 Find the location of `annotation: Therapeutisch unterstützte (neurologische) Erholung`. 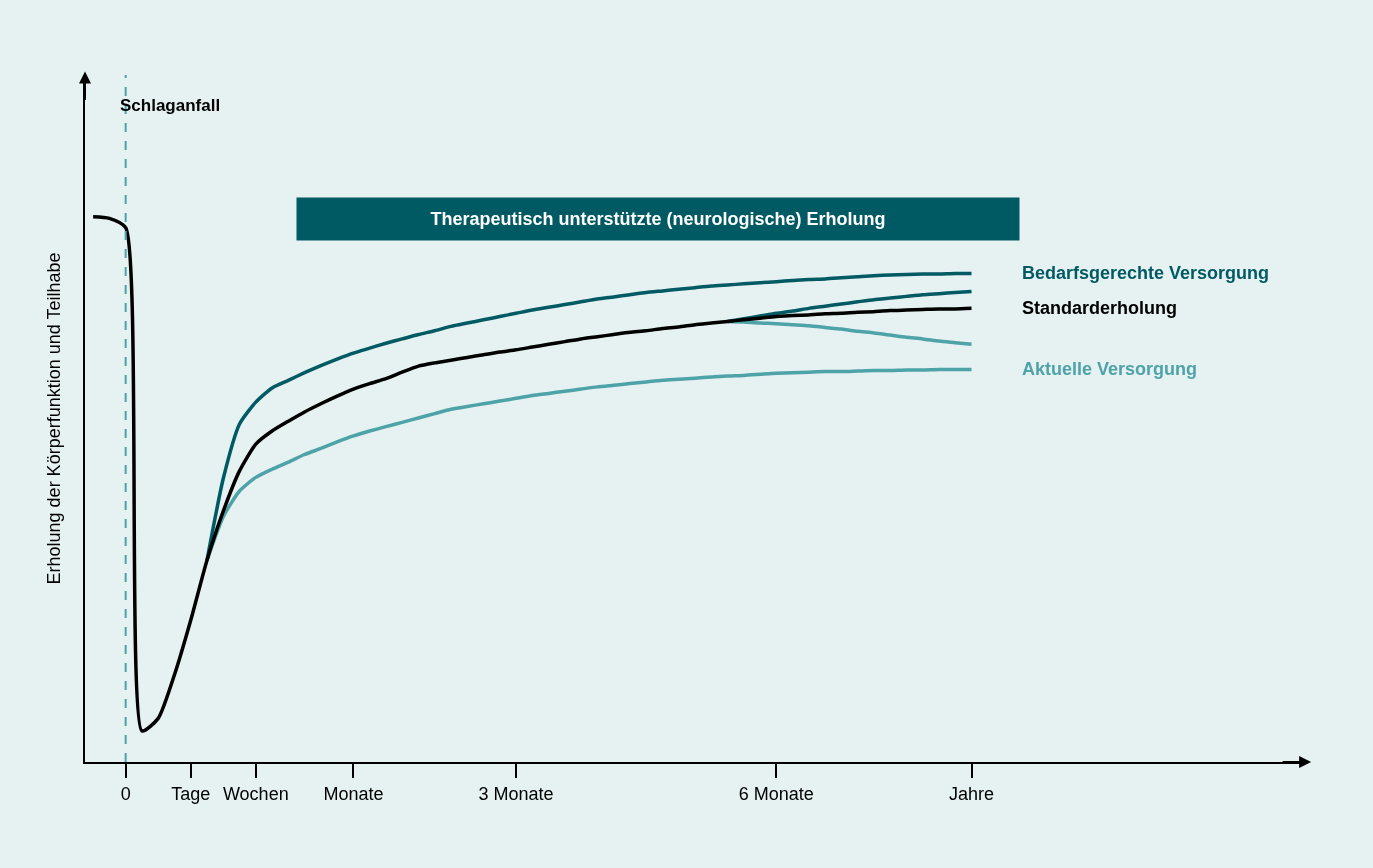

annotation: Therapeutisch unterstützte (neurologische) Erholung is located at coordinates (658, 219).